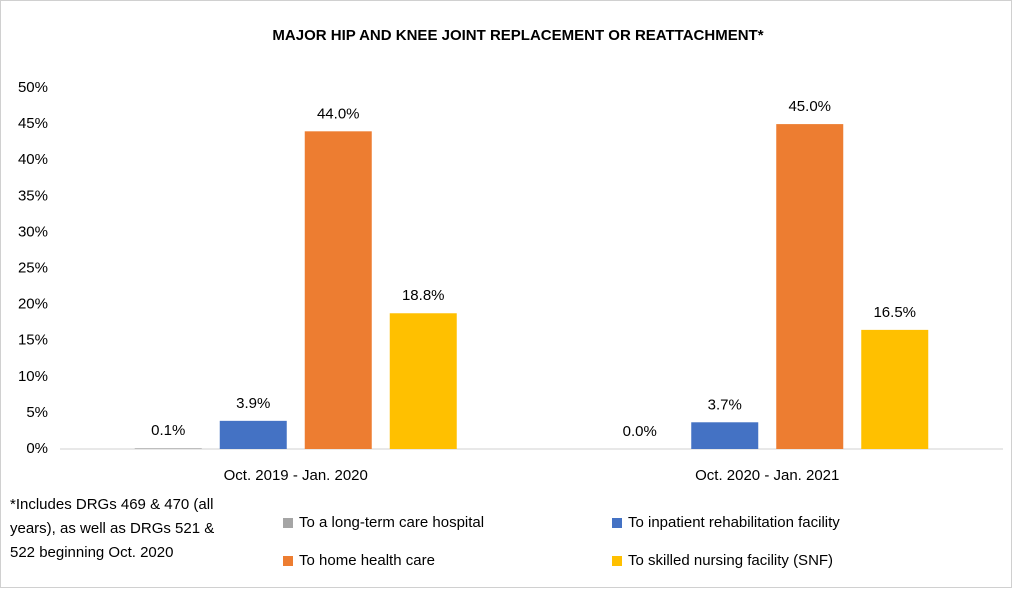 The height and width of the screenshot is (593, 1012). What do you see at coordinates (33, 267) in the screenshot?
I see `y-tick-label: 25%` at bounding box center [33, 267].